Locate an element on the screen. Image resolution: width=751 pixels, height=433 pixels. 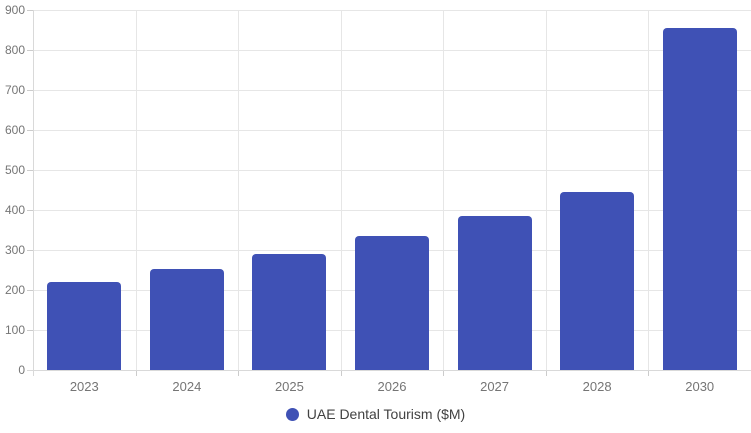
bar-2027 is located at coordinates (494, 293).